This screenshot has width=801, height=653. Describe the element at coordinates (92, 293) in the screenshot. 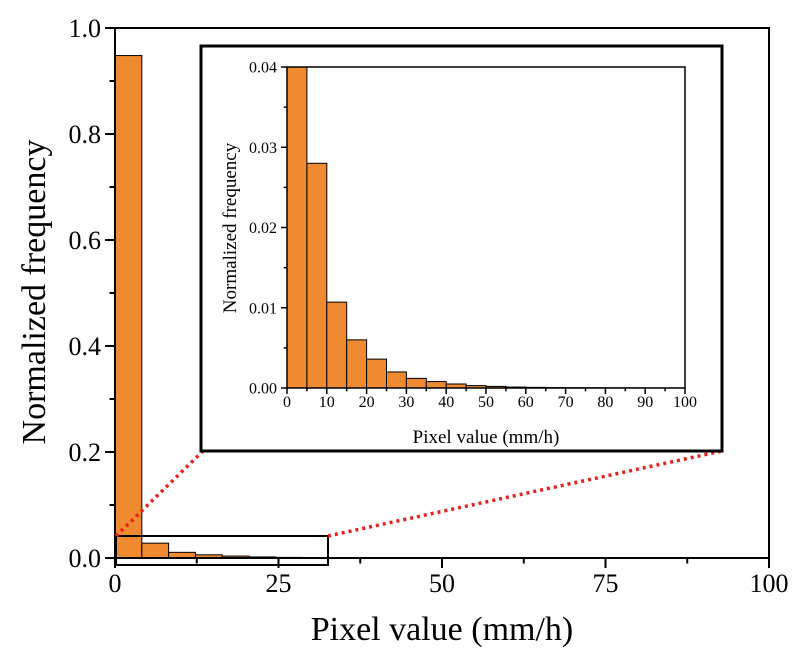

I see `main-y-axis: 0.0 0.2 0.4 0.6 0.8 1.0` at that location.